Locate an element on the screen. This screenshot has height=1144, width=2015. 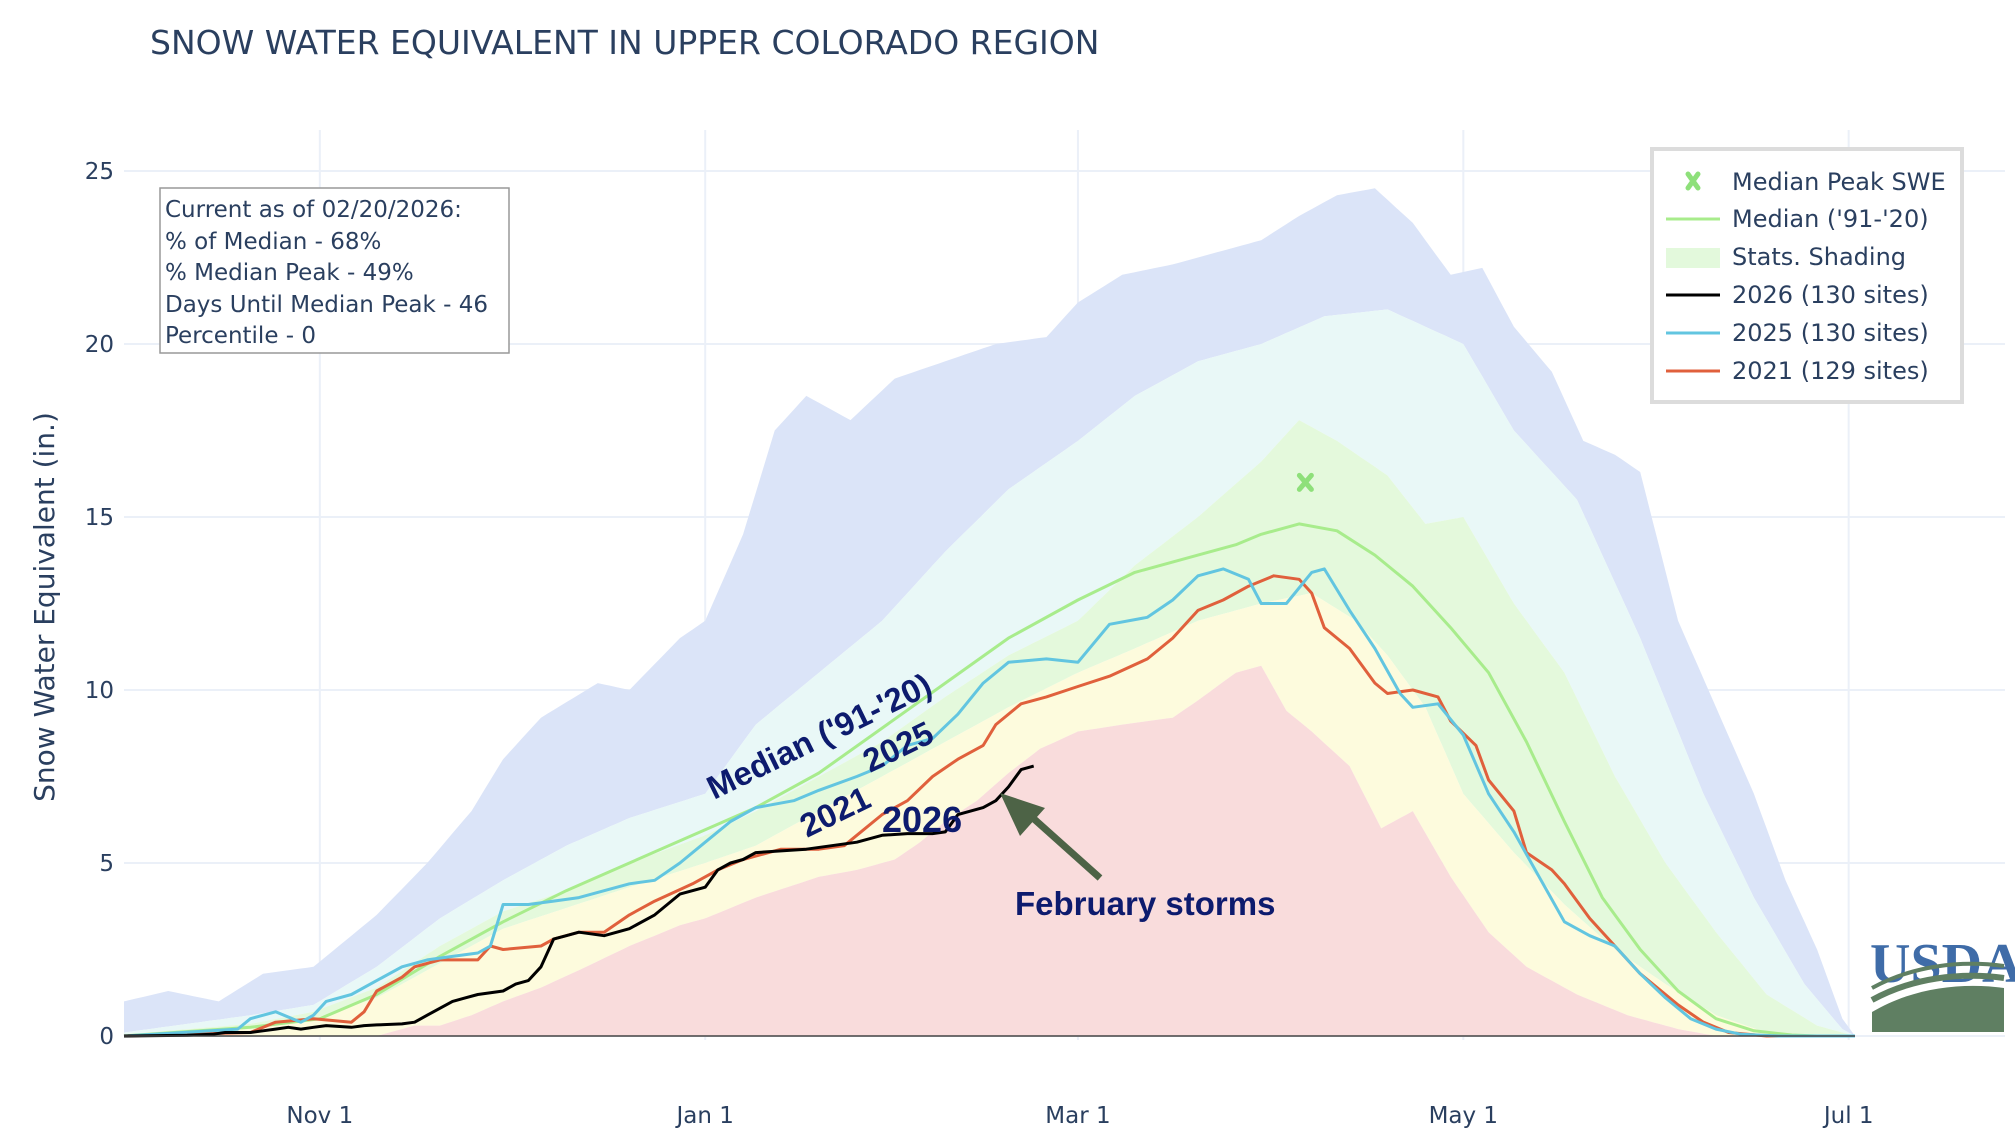
legend-item-median-peak: Median Peak SWE is located at coordinates (1815, 182).